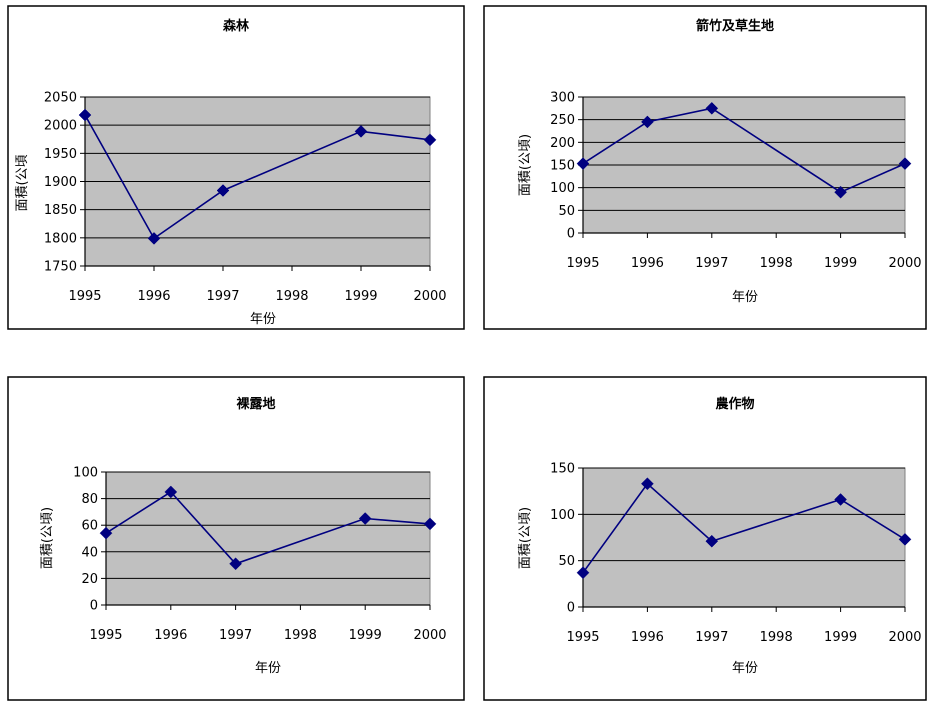  I want to click on plot-area: 0 50 100 150 1995 1996 1997 1998 1999 2000, so click(735, 554).